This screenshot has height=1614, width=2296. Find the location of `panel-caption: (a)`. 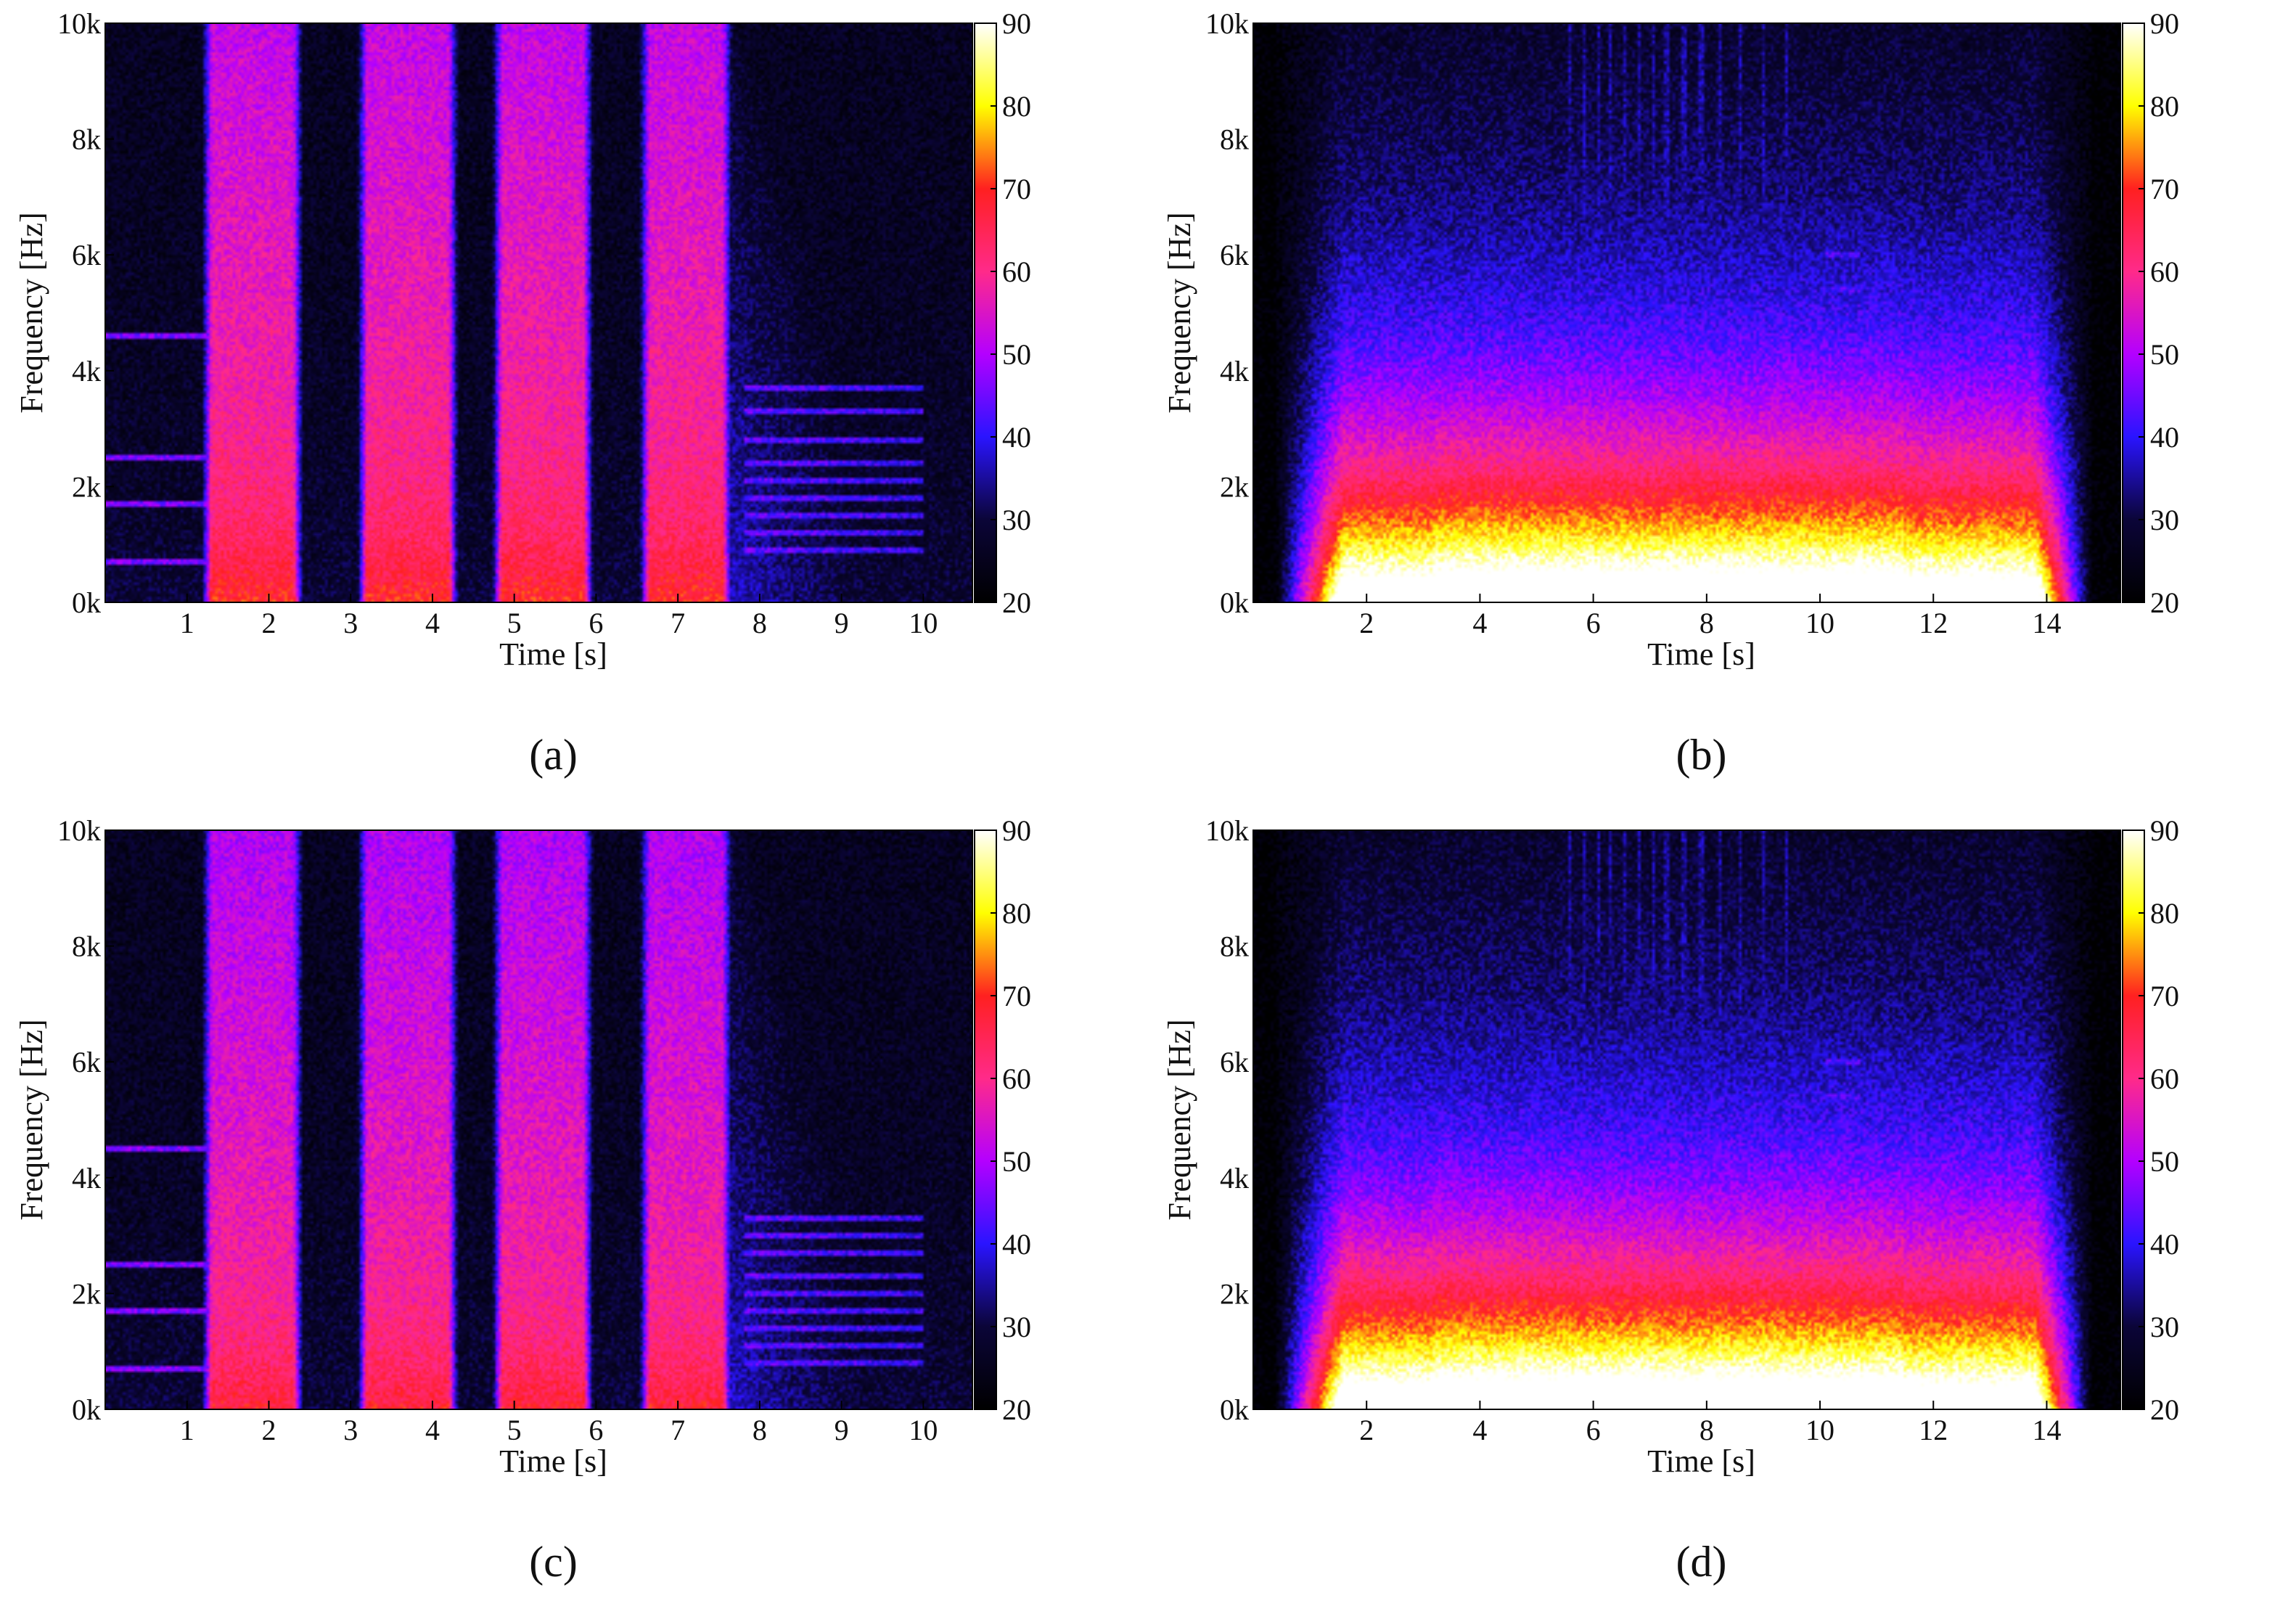

panel-caption: (a) is located at coordinates (553, 755).